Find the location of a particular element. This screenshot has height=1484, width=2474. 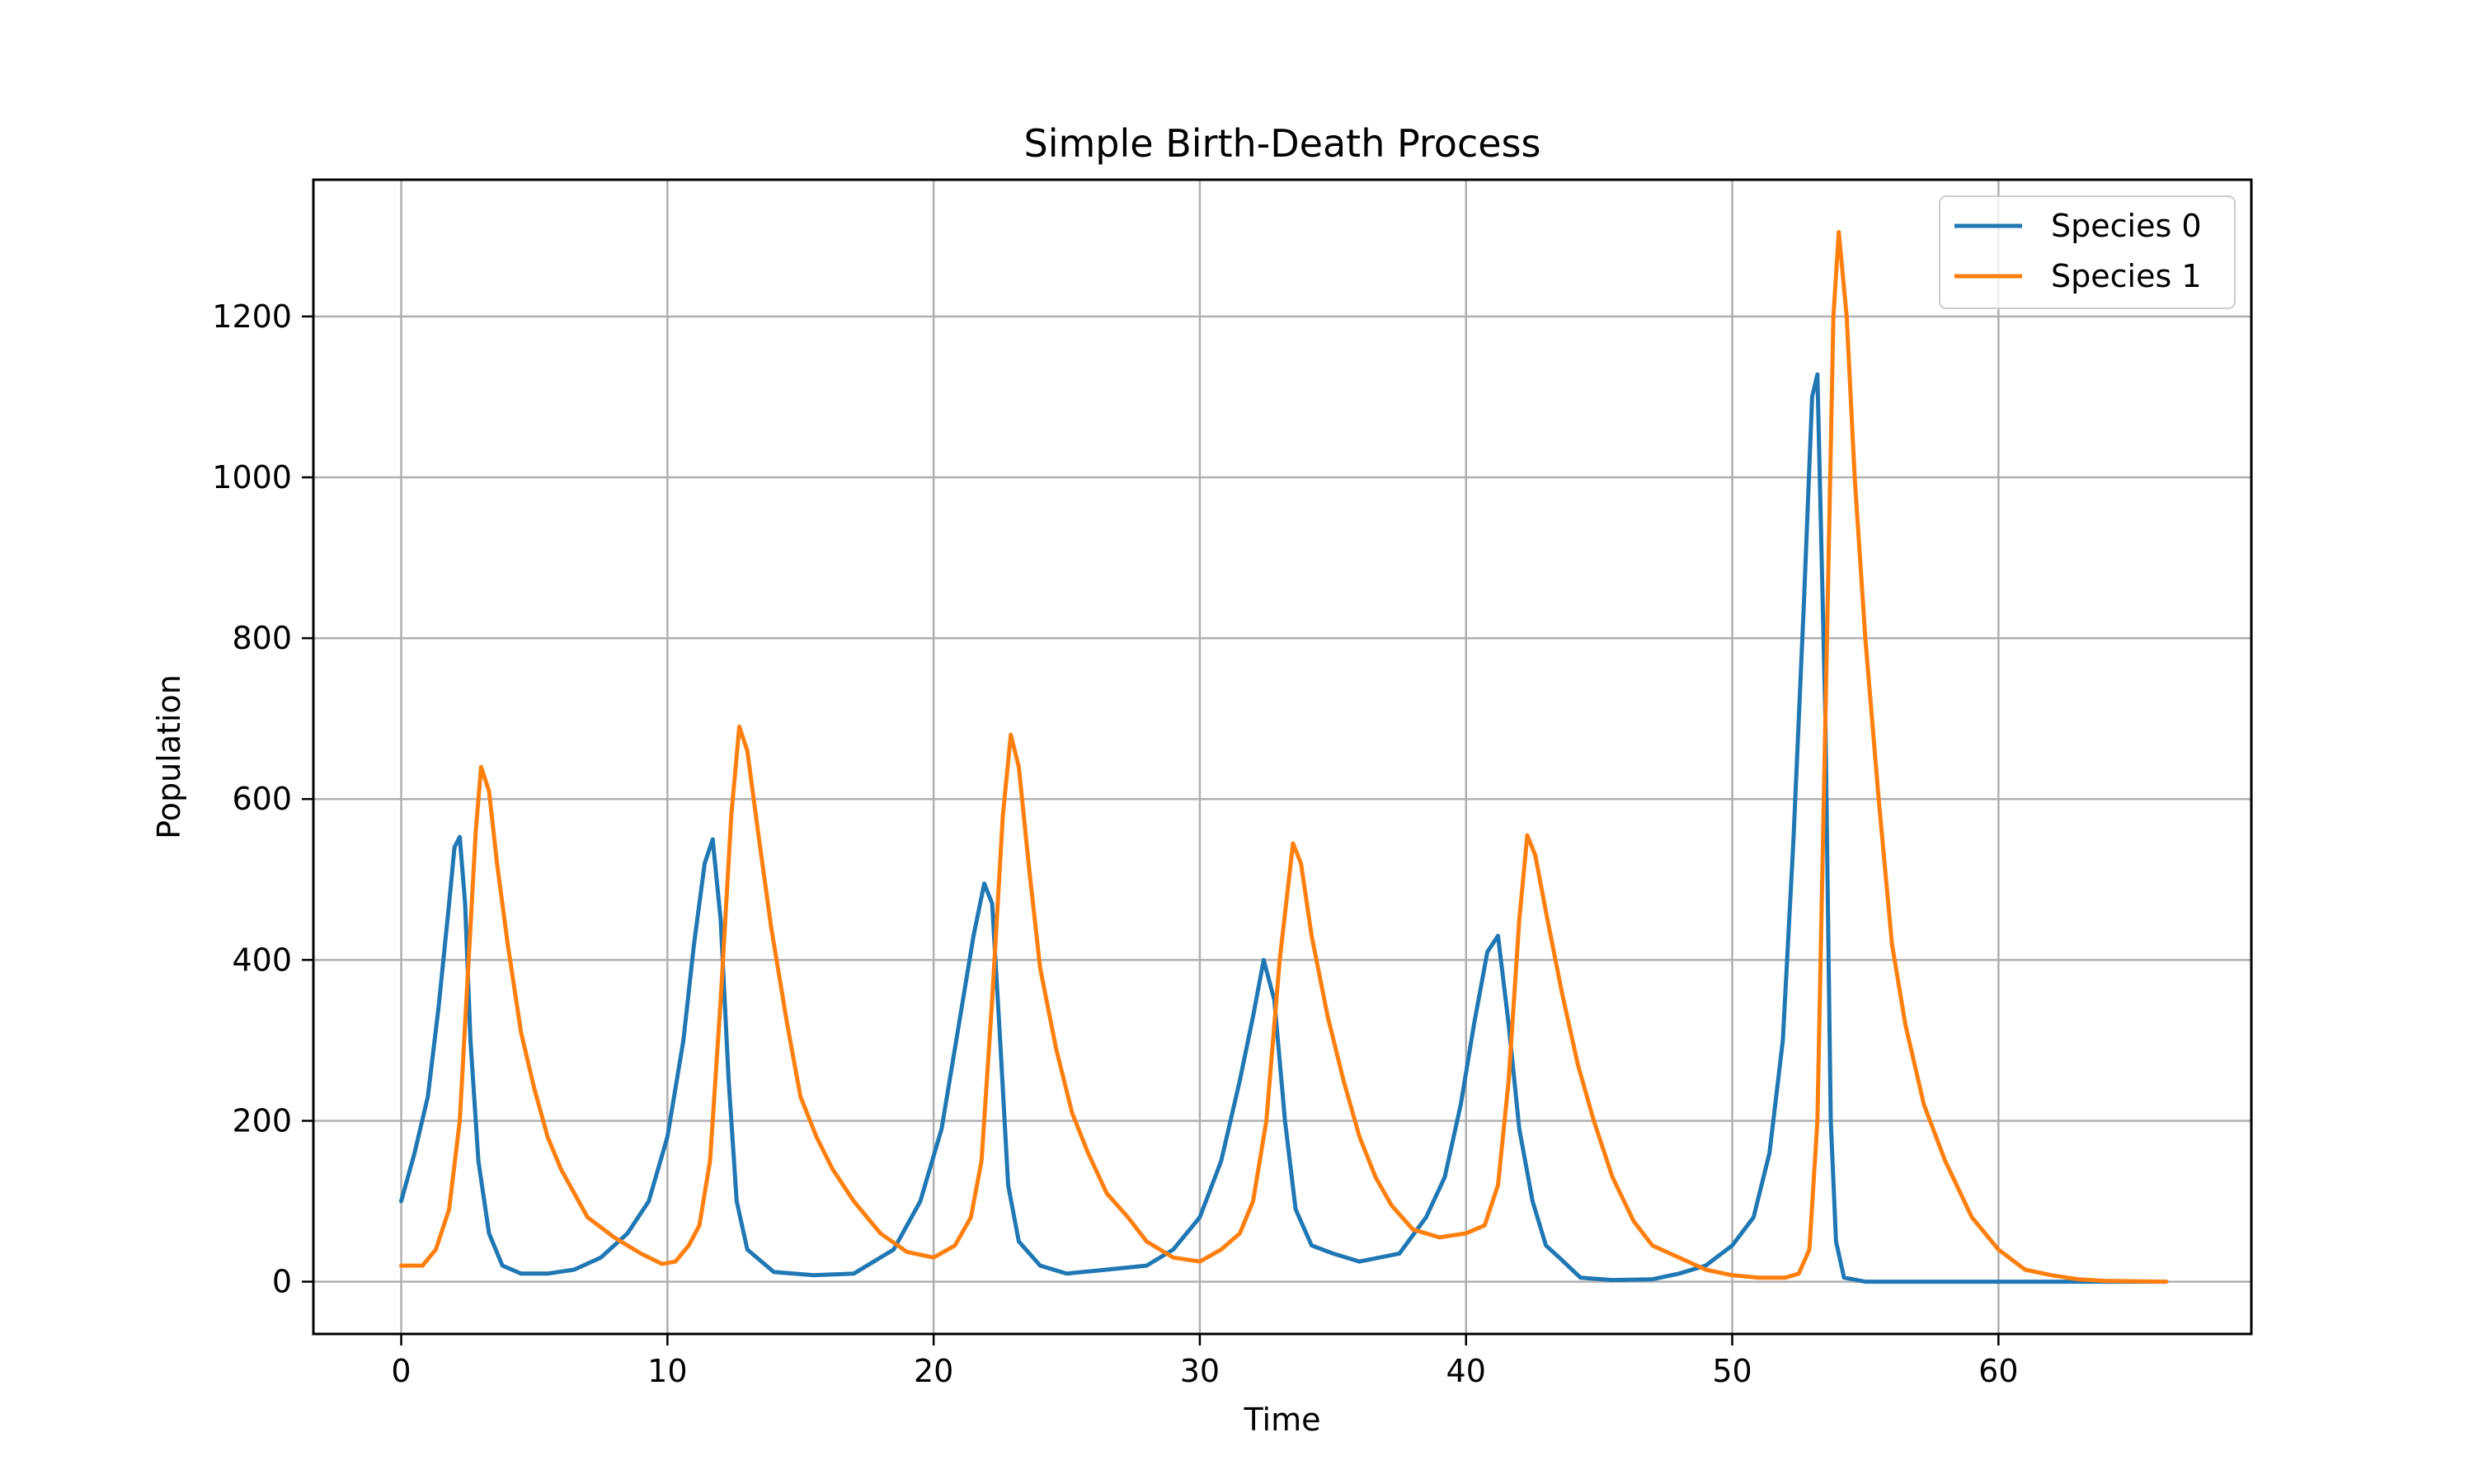

y-tick-label-6: 1200 is located at coordinates (252, 316).